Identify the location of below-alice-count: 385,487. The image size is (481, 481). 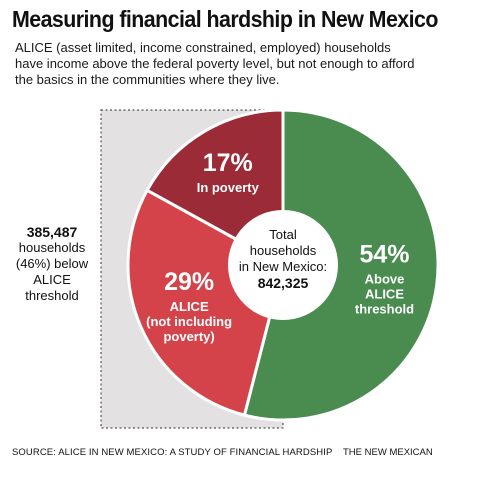
(52, 232).